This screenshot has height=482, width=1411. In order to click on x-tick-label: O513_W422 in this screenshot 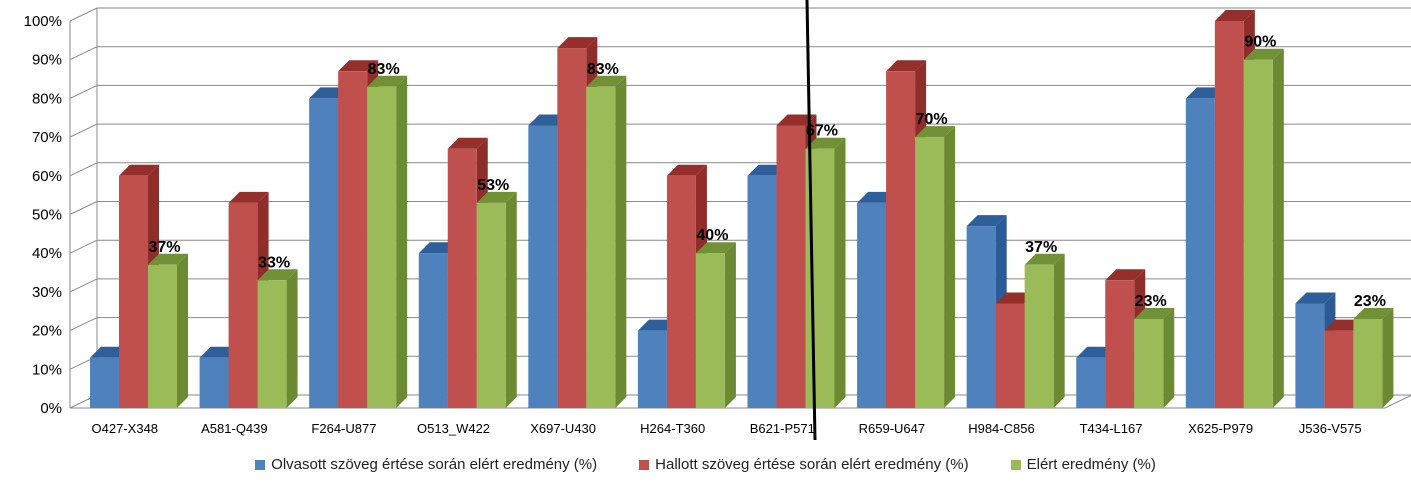, I will do `click(453, 428)`.